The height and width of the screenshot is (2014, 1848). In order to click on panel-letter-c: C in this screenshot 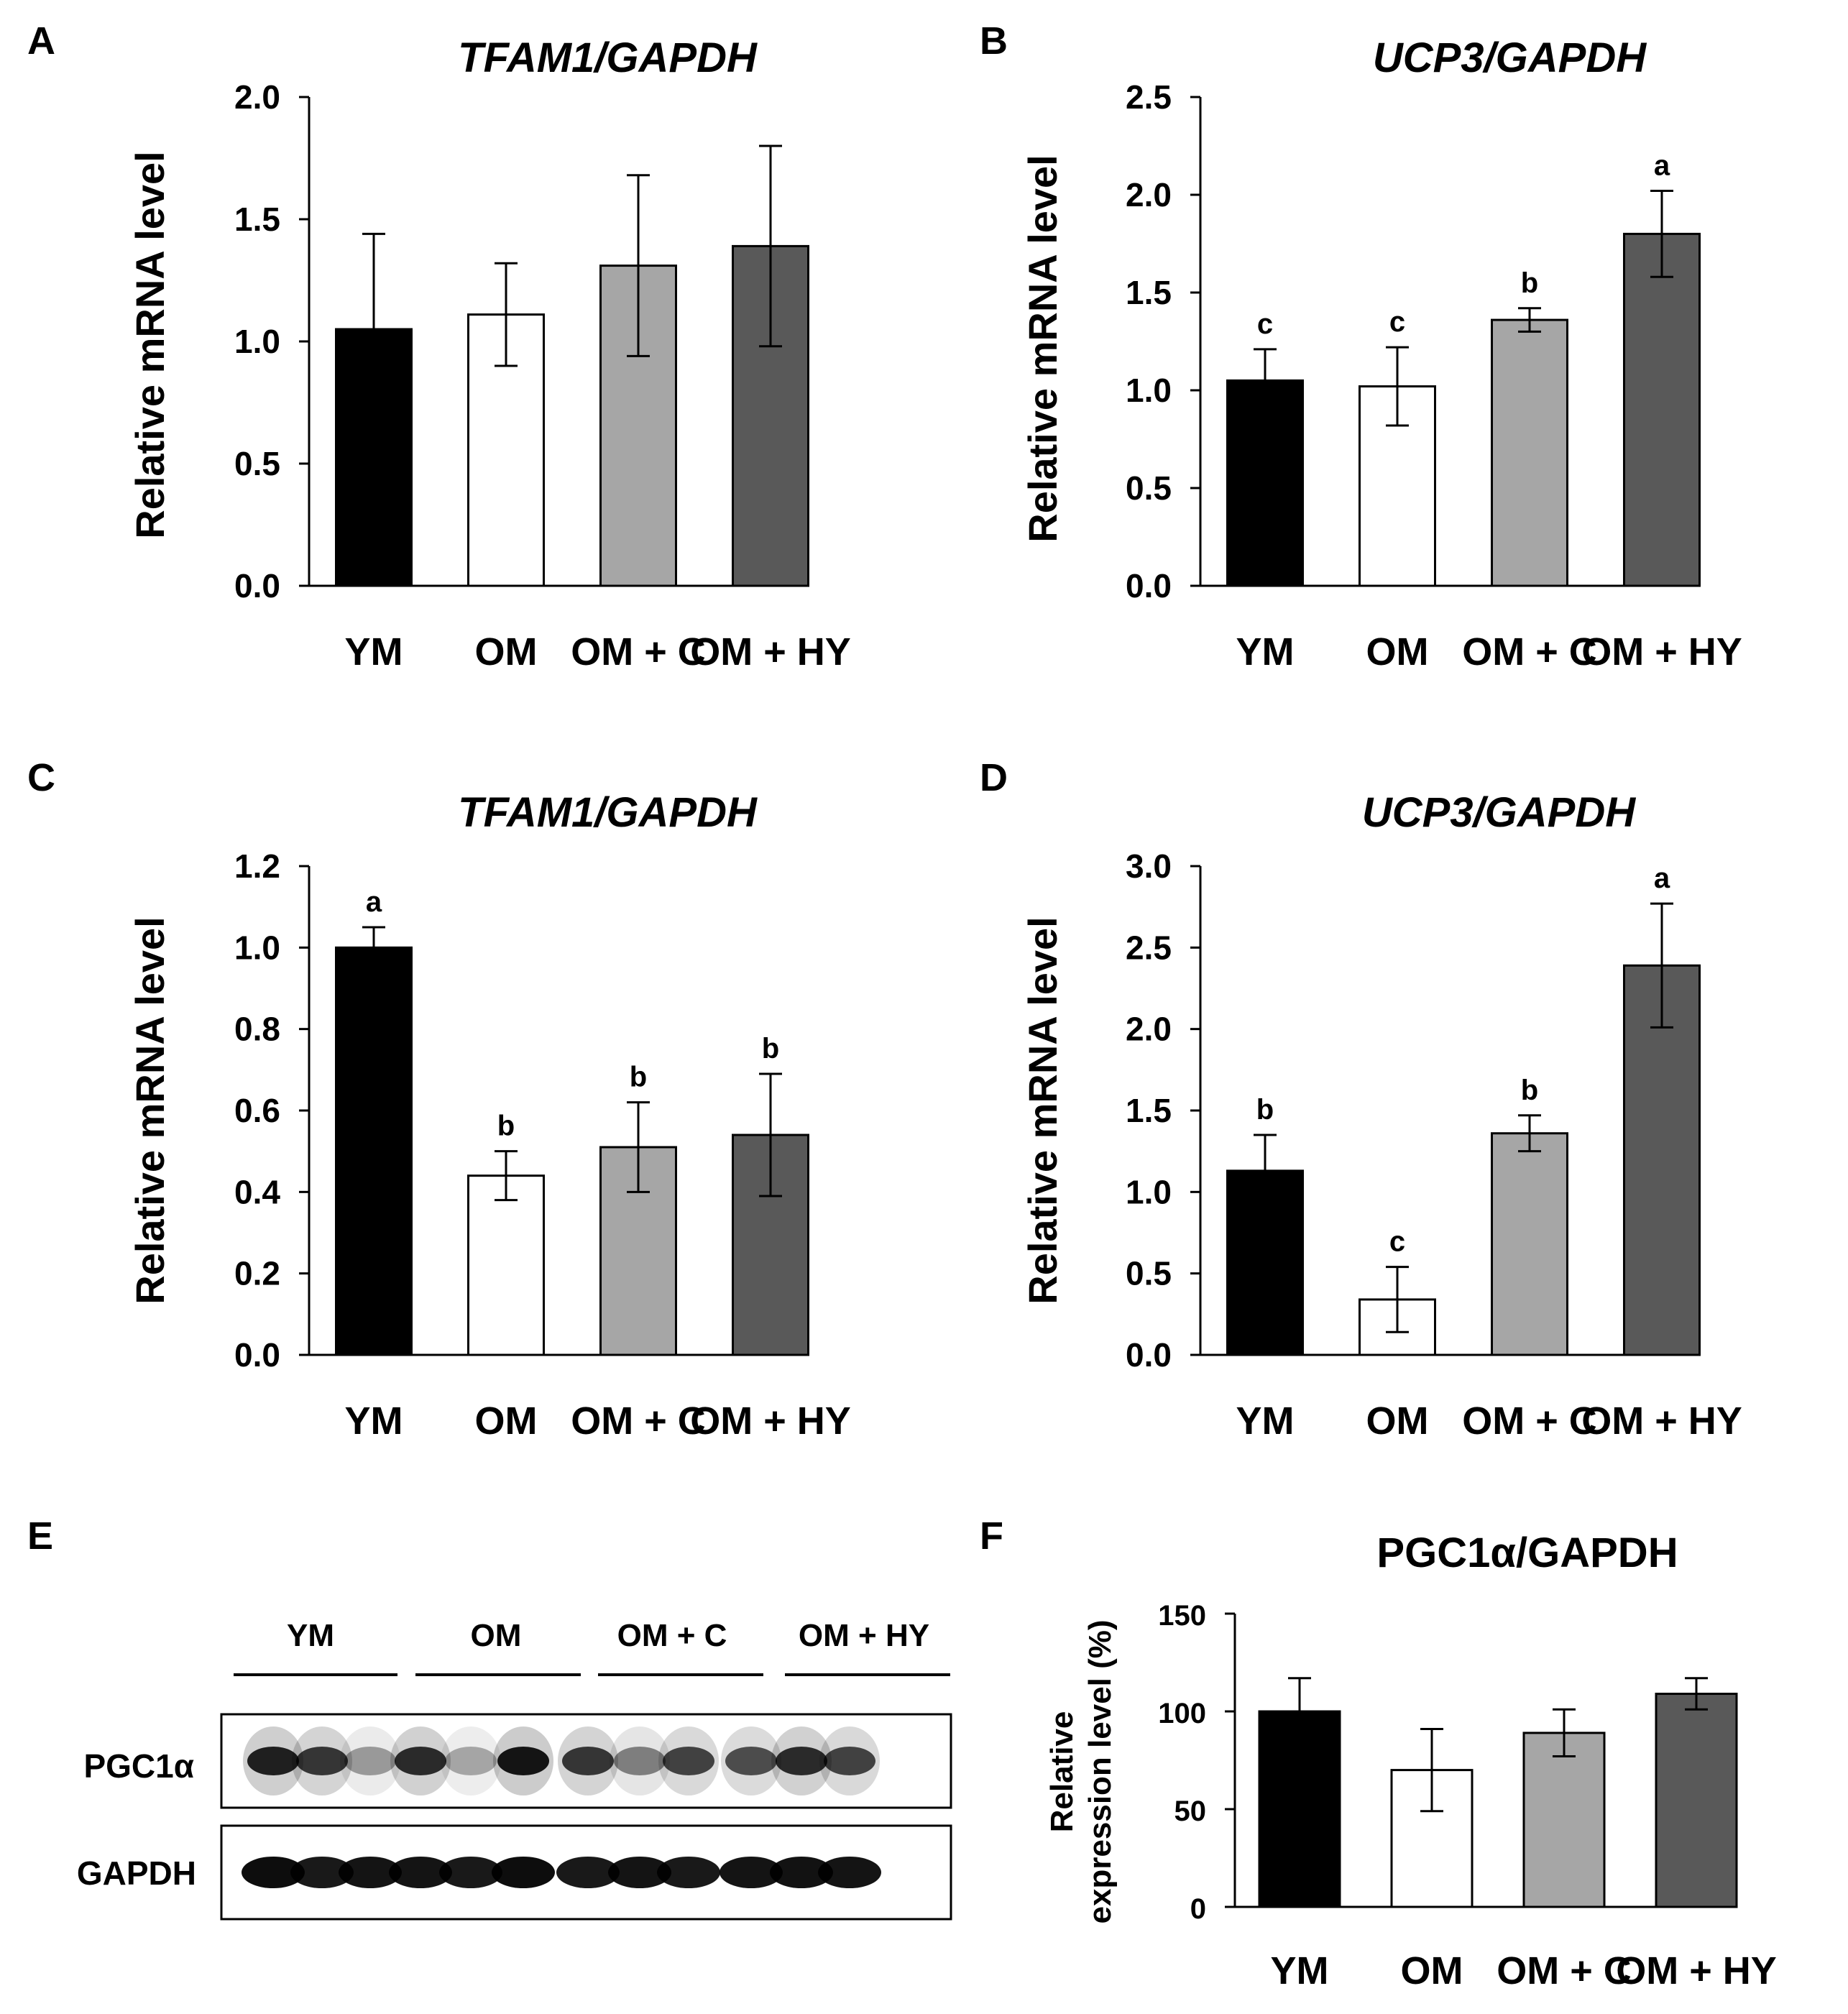, I will do `click(41, 777)`.